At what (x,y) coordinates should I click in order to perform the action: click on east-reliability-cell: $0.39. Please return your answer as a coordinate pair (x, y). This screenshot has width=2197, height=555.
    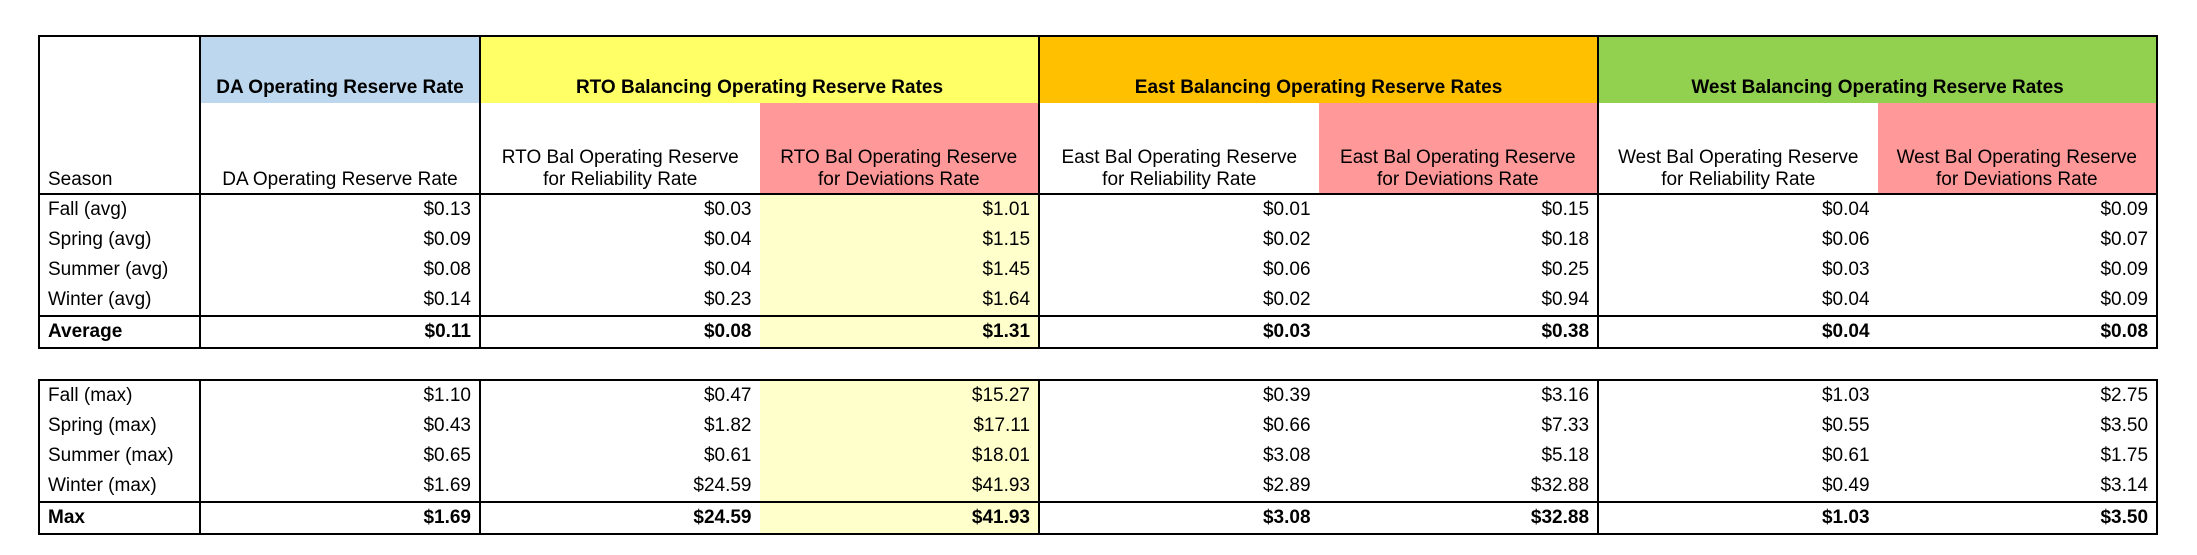
    Looking at the image, I should click on (1179, 395).